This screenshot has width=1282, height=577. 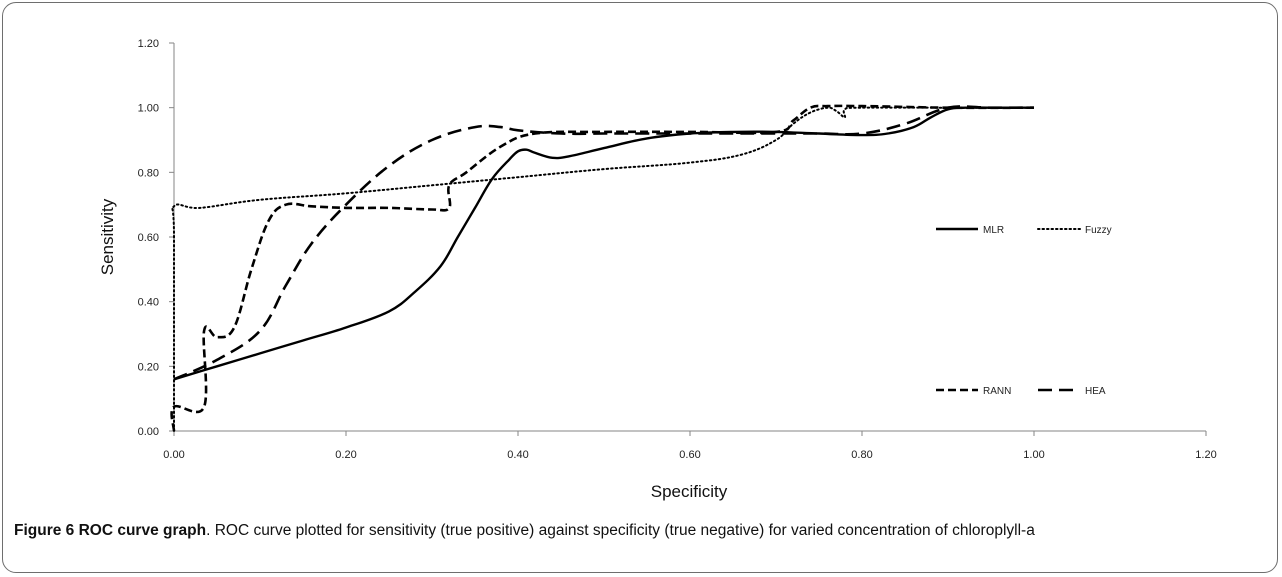 I want to click on caption-label: Figure 6 ROC curve graph, so click(x=110, y=530).